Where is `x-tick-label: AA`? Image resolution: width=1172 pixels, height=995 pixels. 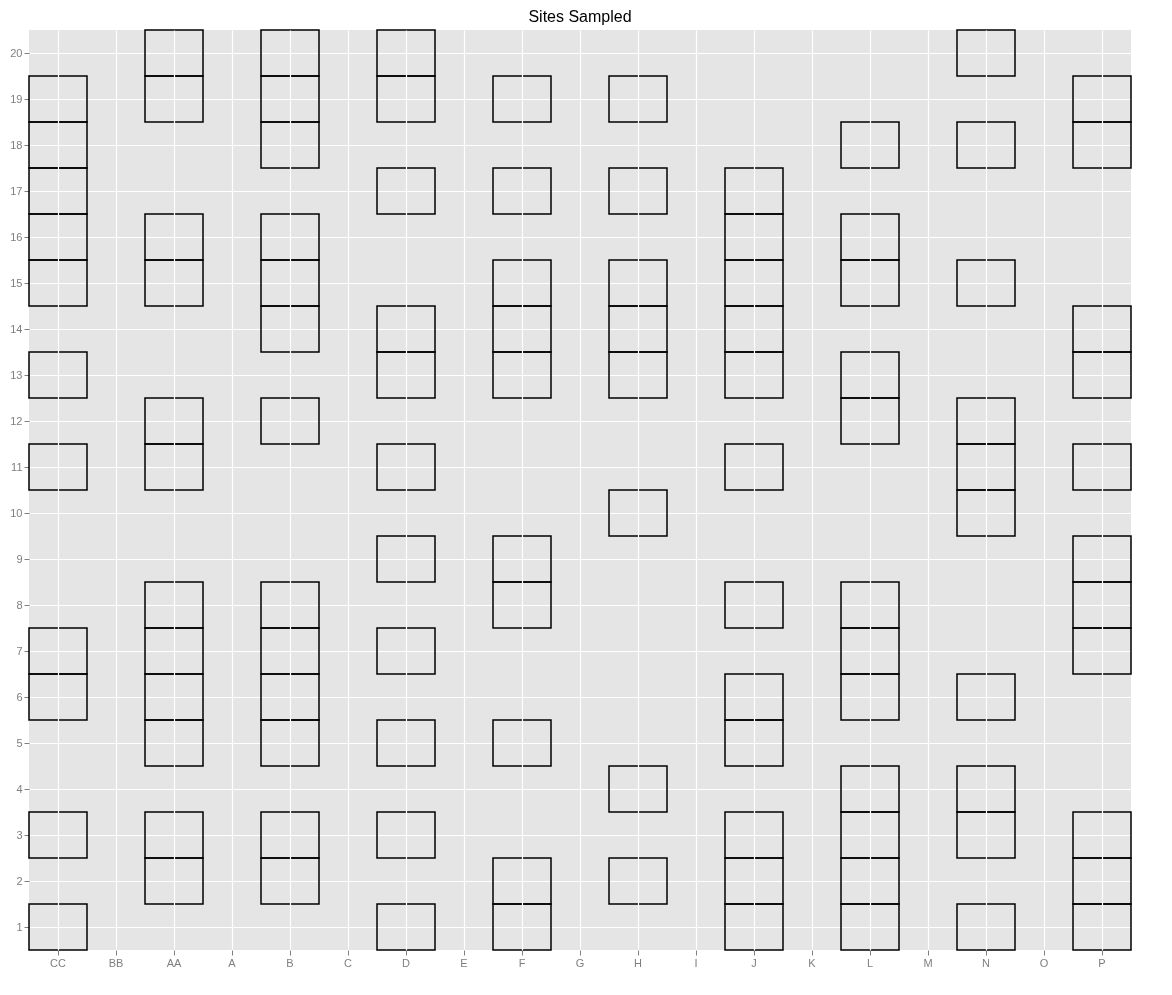
x-tick-label: AA is located at coordinates (174, 962).